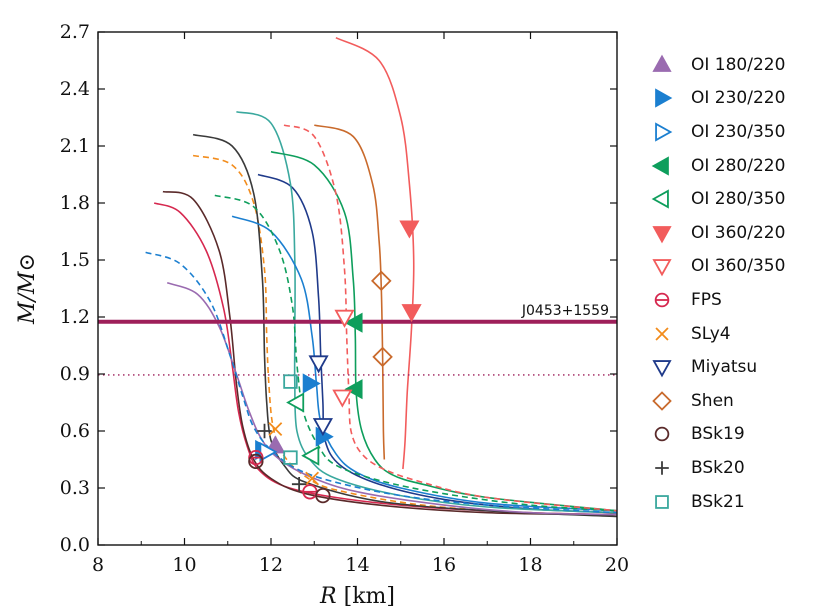 Image resolution: width=830 pixels, height=615 pixels. Describe the element at coordinates (369, 596) in the screenshot. I see `x-axis-unit: [km]` at that location.